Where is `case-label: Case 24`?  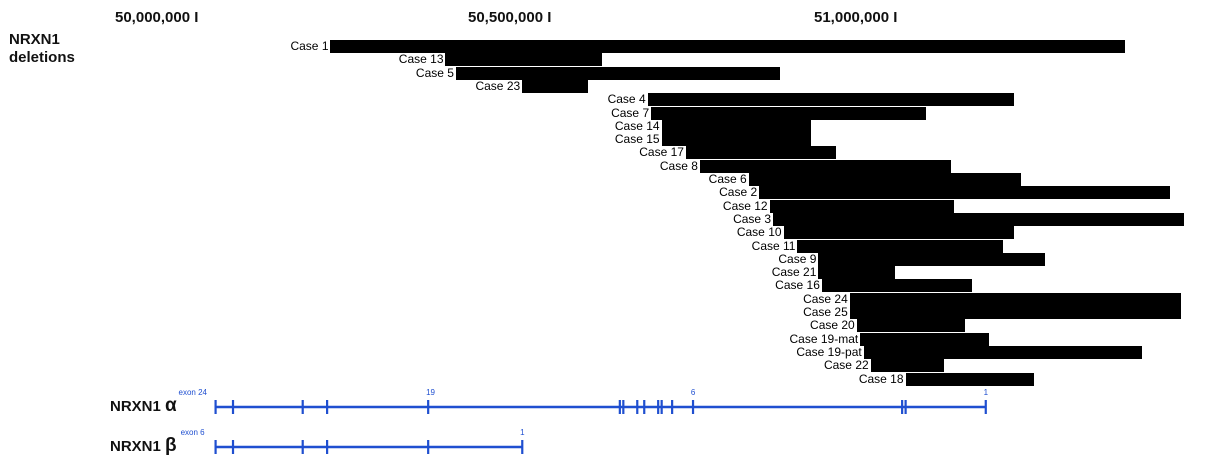
case-label: Case 24 is located at coordinates (825, 298).